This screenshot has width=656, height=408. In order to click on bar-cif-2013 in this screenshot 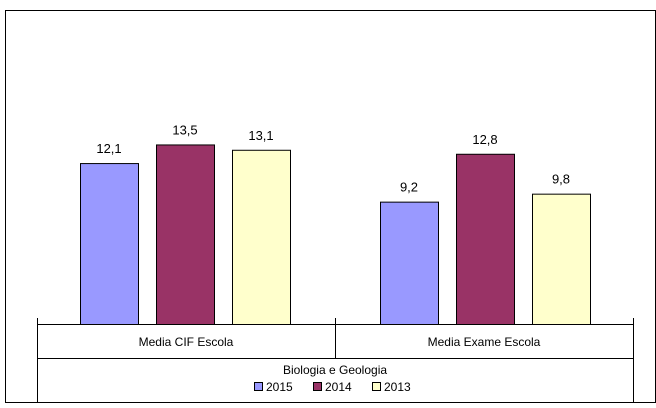, I will do `click(261, 237)`.